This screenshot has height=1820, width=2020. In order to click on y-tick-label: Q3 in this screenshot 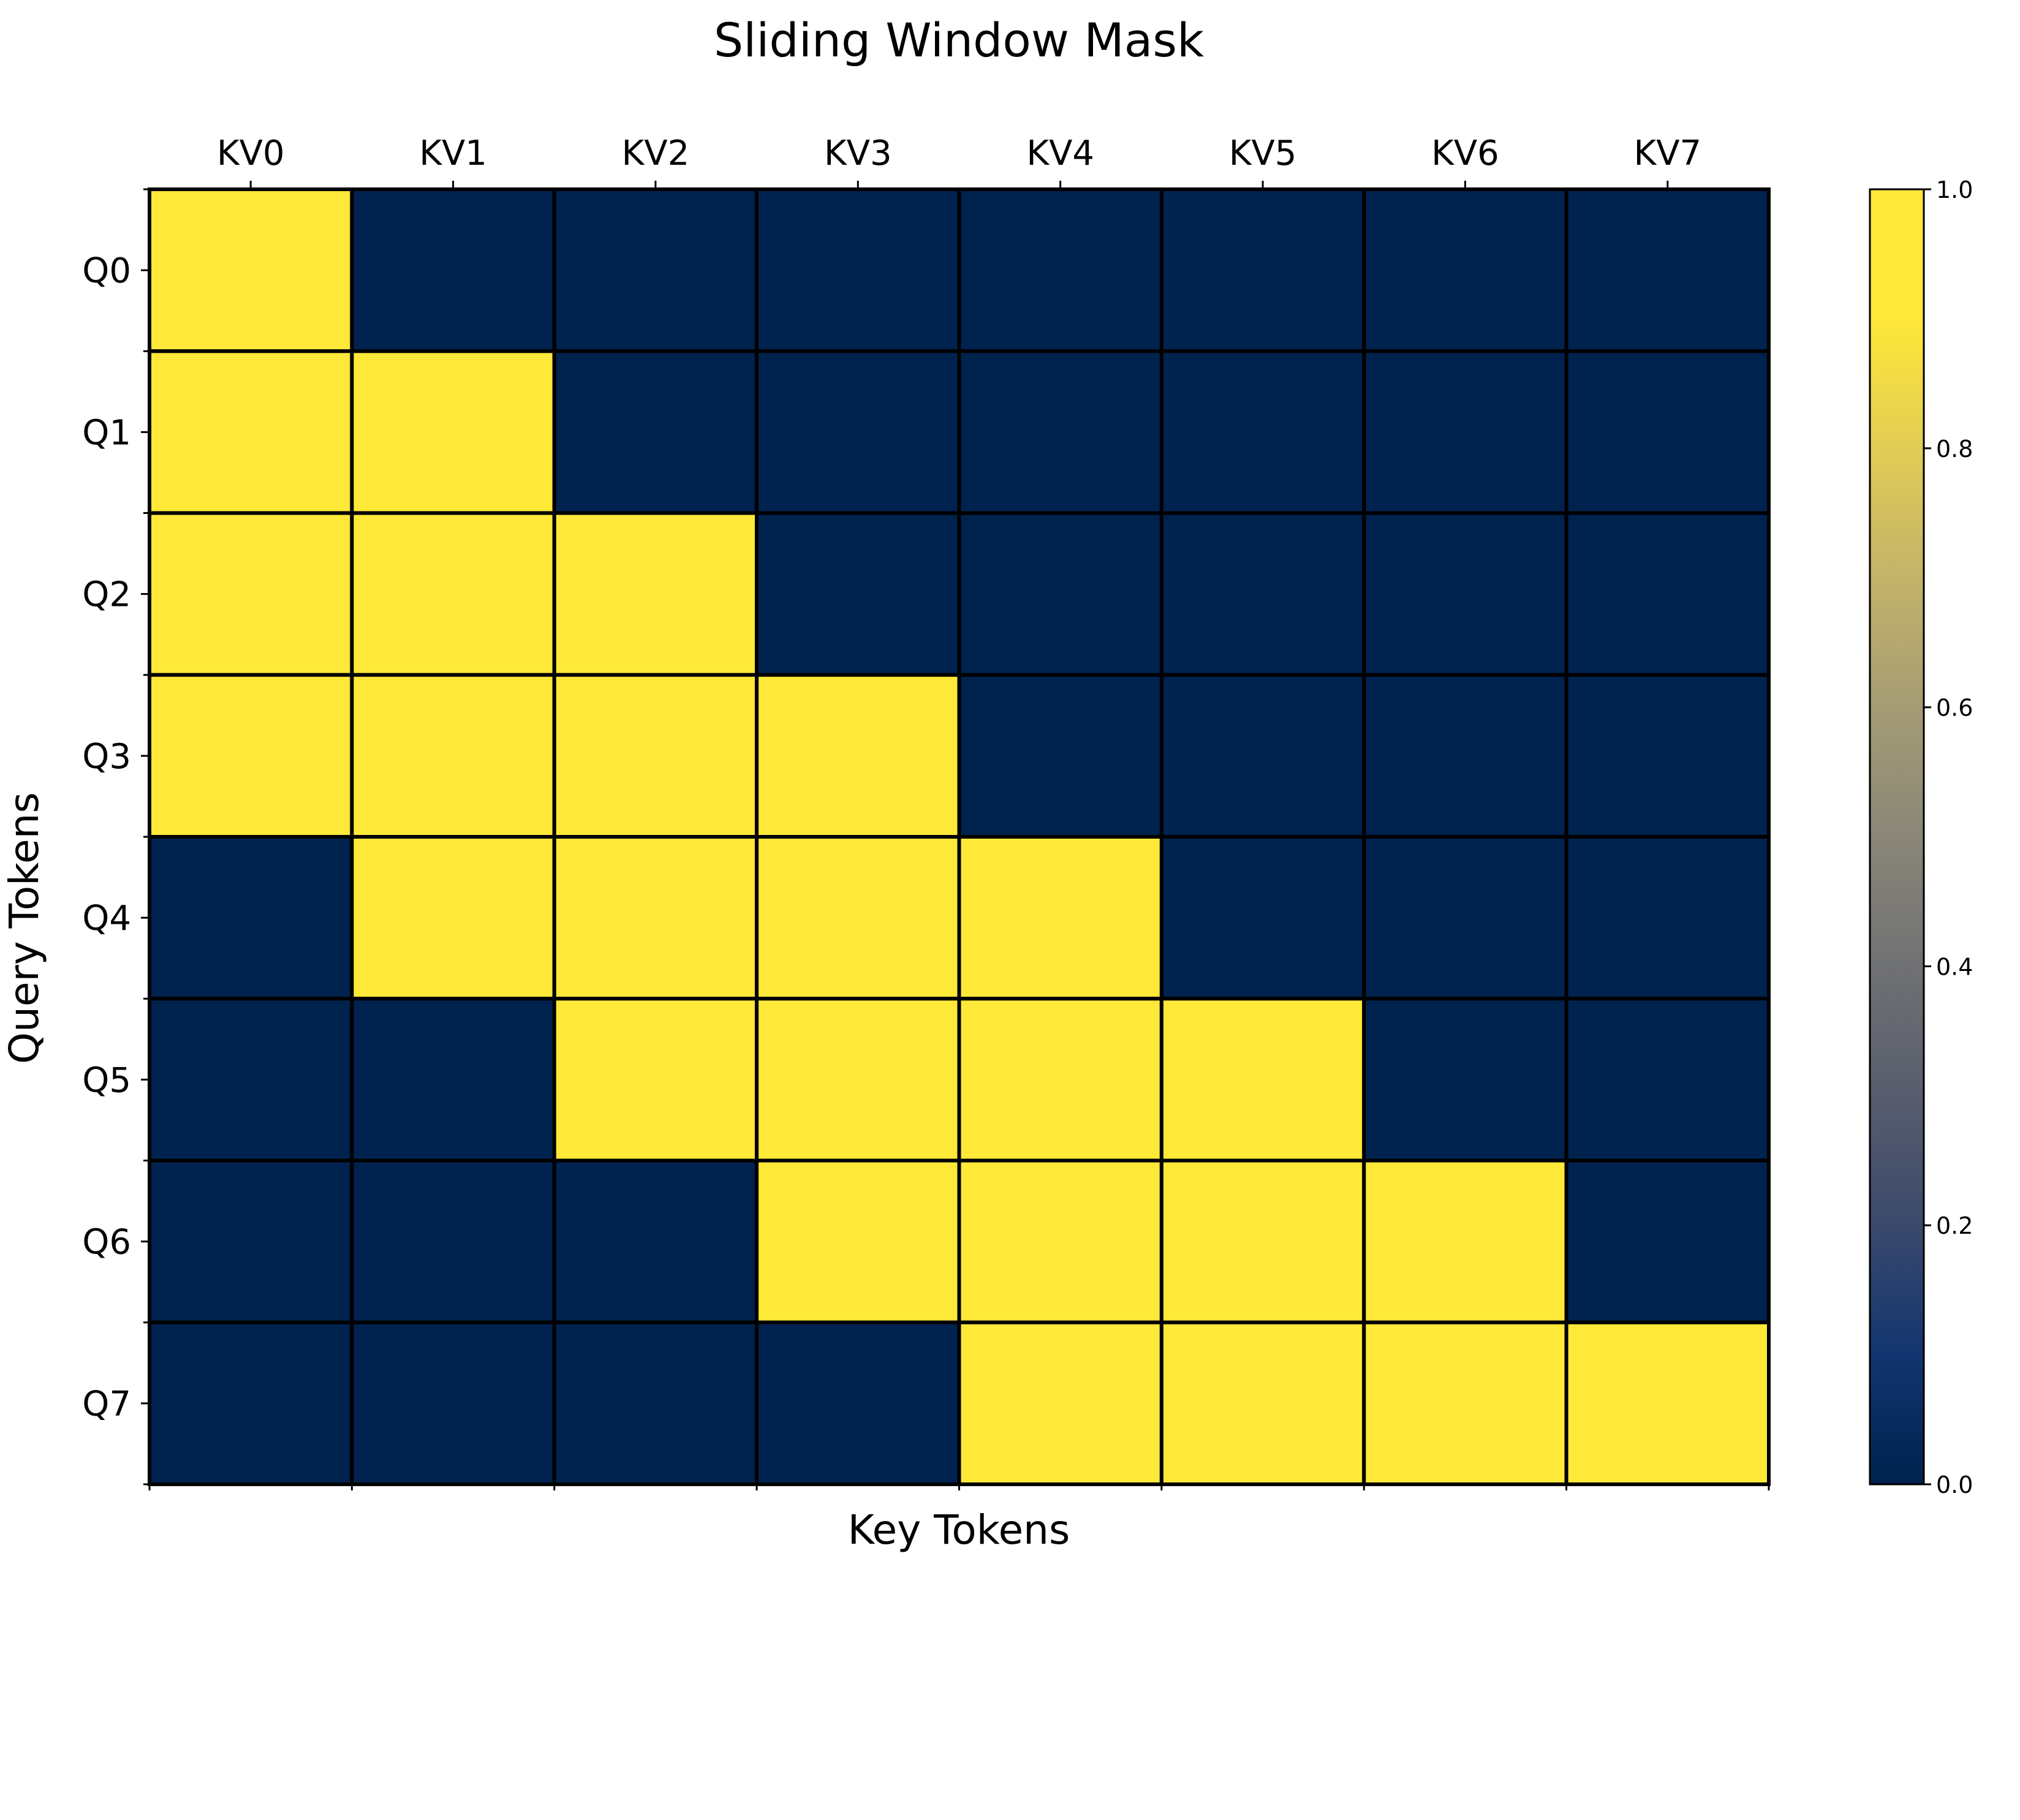, I will do `click(106, 757)`.